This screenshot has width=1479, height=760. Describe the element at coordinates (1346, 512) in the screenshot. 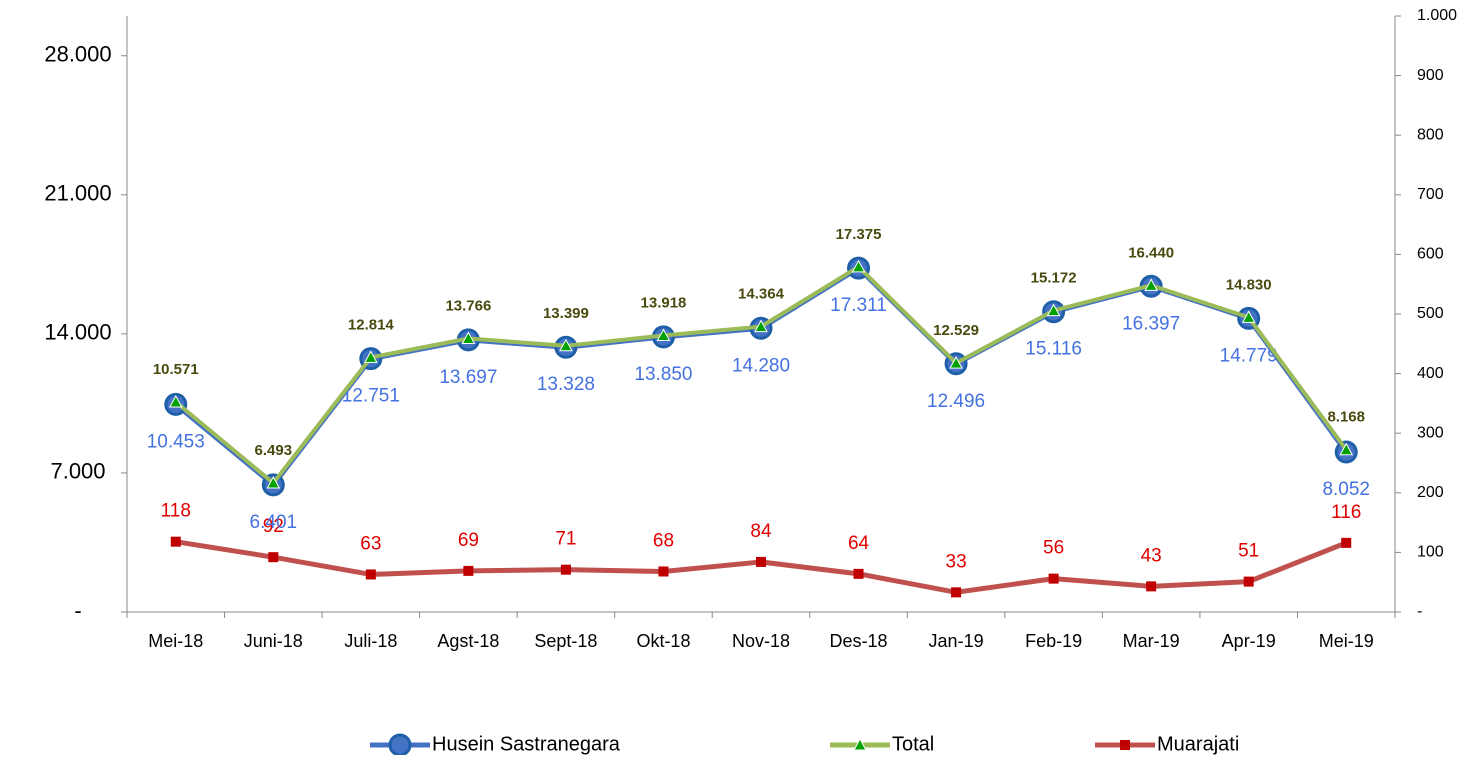

I see `data-label: 116` at that location.